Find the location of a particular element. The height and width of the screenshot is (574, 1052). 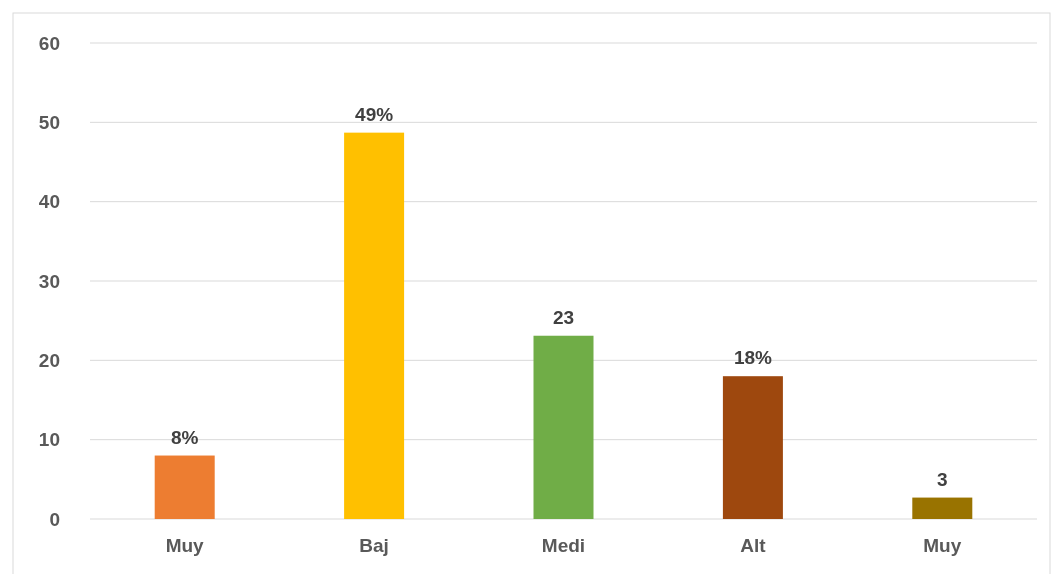

y-tick-label: 0 is located at coordinates (54, 519).